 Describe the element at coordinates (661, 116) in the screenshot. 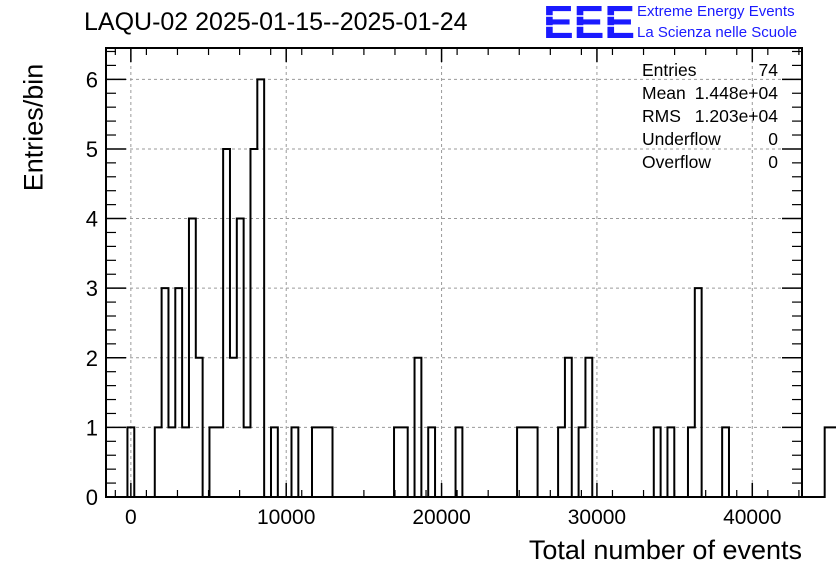

I see `stats-key: RMS` at that location.